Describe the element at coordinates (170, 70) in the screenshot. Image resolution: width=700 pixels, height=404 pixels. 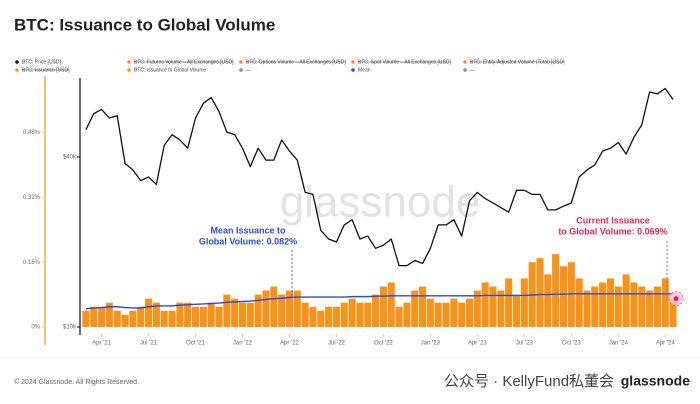
I see `legend-label: BTC: Issuance to Global Volume` at that location.